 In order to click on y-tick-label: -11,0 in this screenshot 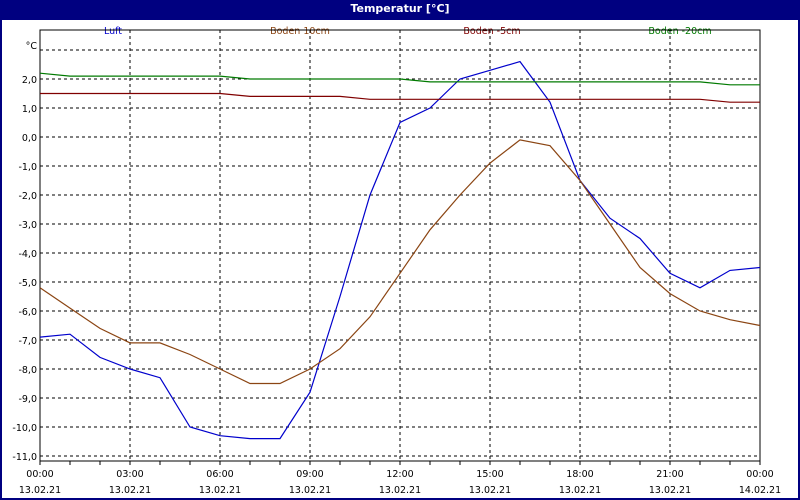, I will do `click(24, 457)`.